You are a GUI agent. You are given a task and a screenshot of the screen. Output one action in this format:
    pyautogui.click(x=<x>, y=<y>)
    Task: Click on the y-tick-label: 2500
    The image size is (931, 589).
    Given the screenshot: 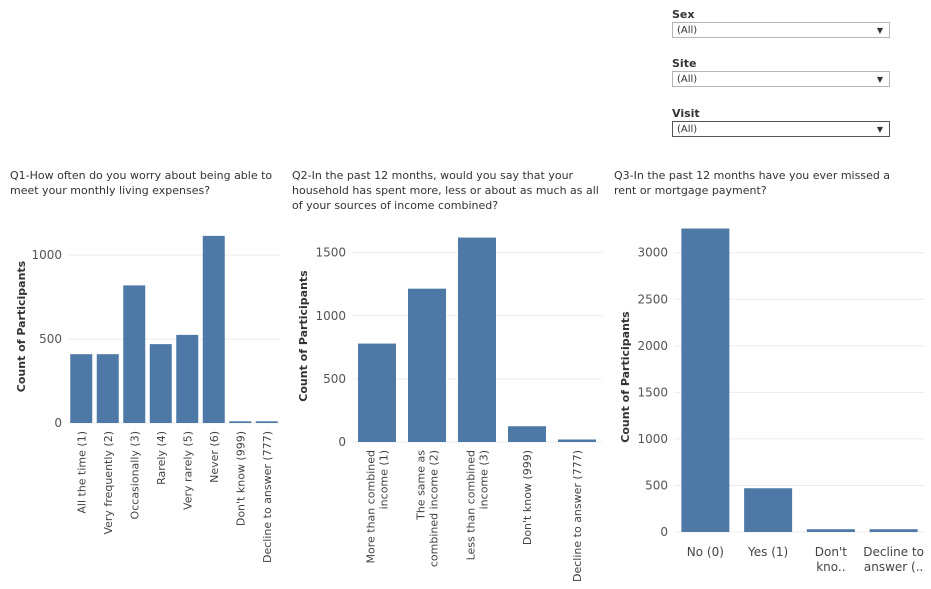 What is the action you would take?
    pyautogui.click(x=652, y=299)
    